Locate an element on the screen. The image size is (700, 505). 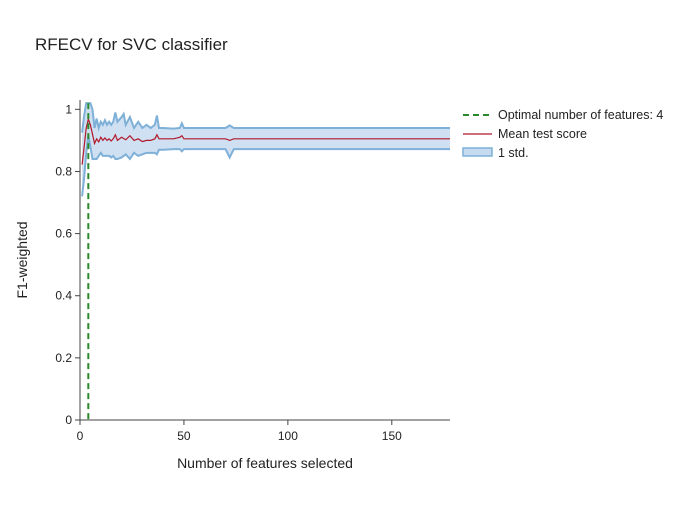
legend-label-optimal: Optimal number of features: 4 is located at coordinates (580, 115).